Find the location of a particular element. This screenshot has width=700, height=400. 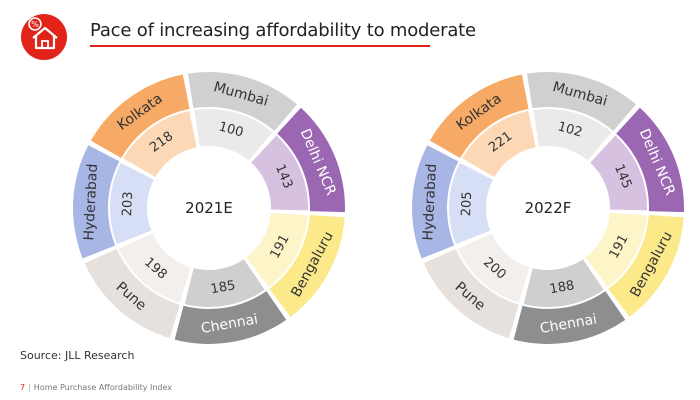

value-label-hyderabad: 205 is located at coordinates (467, 204).